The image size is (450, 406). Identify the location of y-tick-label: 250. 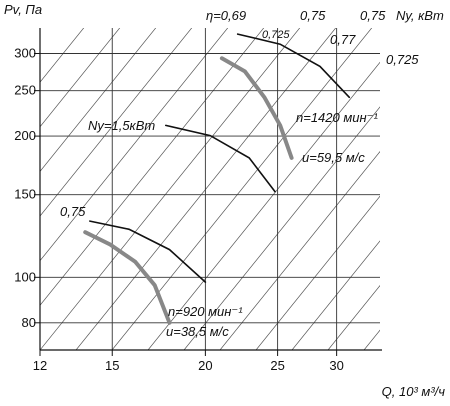
(25, 90).